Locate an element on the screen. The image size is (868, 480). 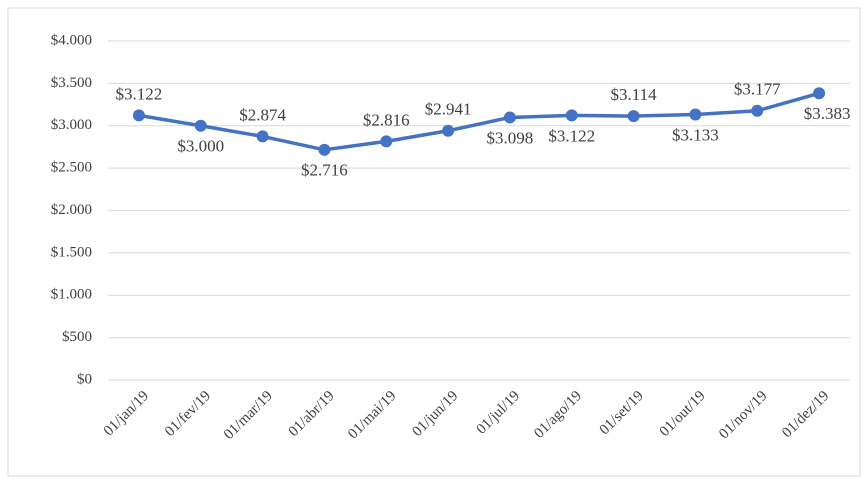
y-tick-label: $2.500 is located at coordinates (71, 168).